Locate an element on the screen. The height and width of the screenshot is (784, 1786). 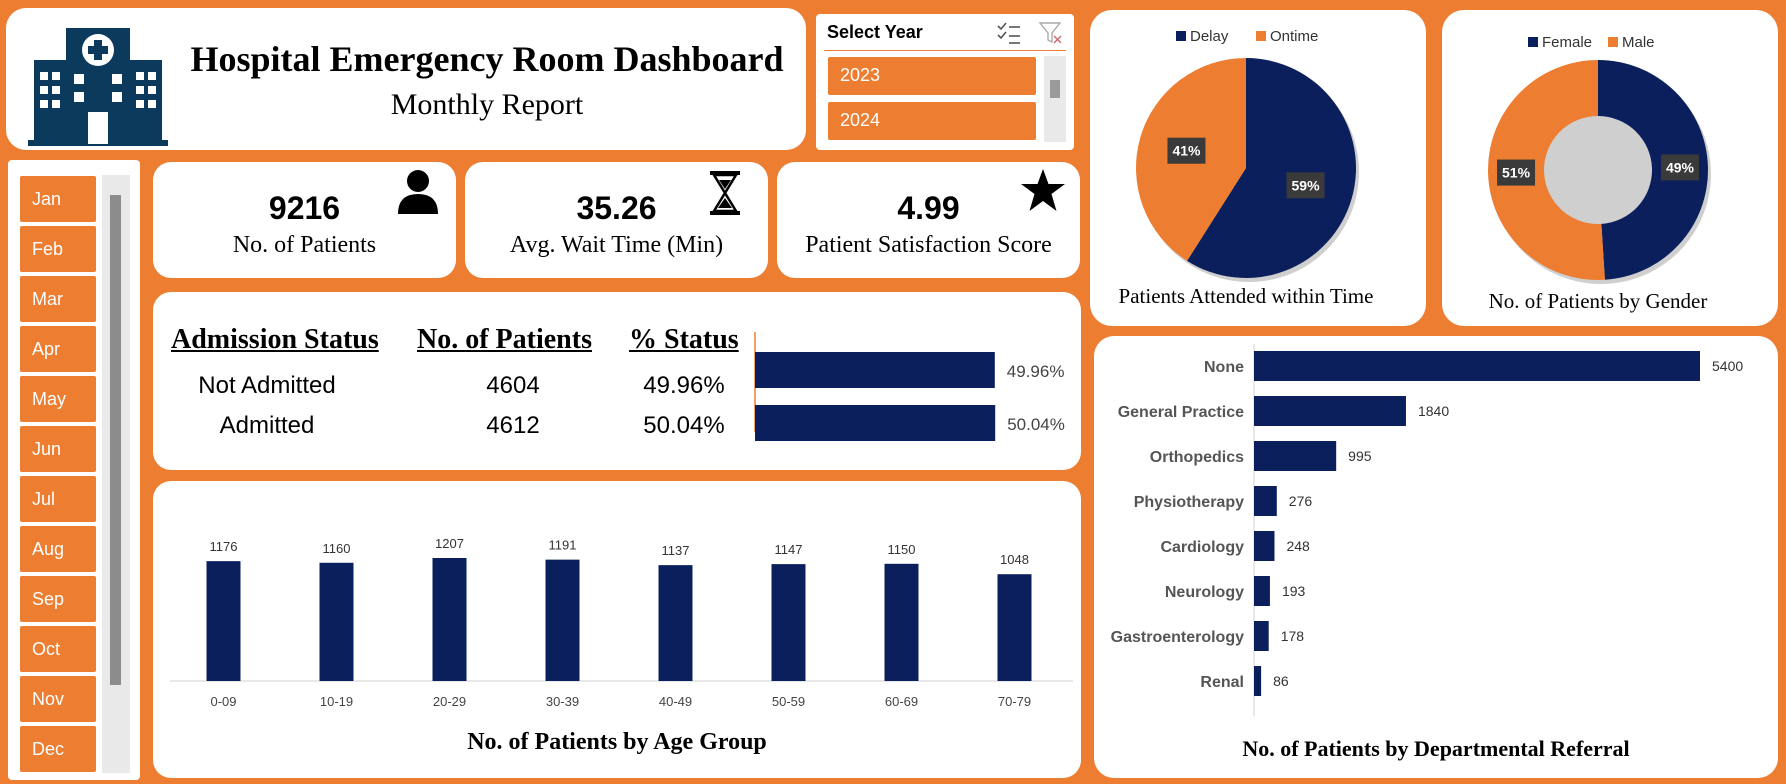
admission-patients-cell: 4604 is located at coordinates (513, 385).